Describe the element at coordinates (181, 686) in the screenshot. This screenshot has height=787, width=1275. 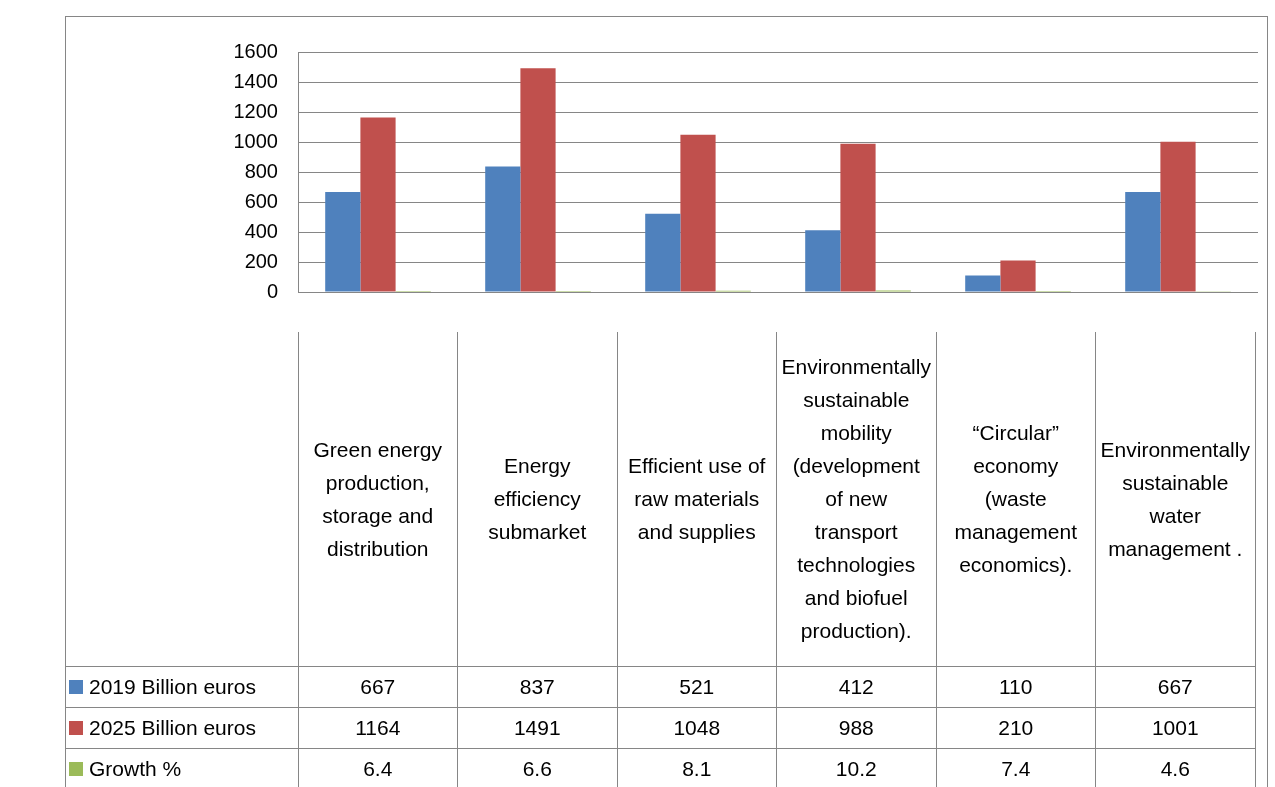
I see `legend-label: 2019 Billion euros` at that location.